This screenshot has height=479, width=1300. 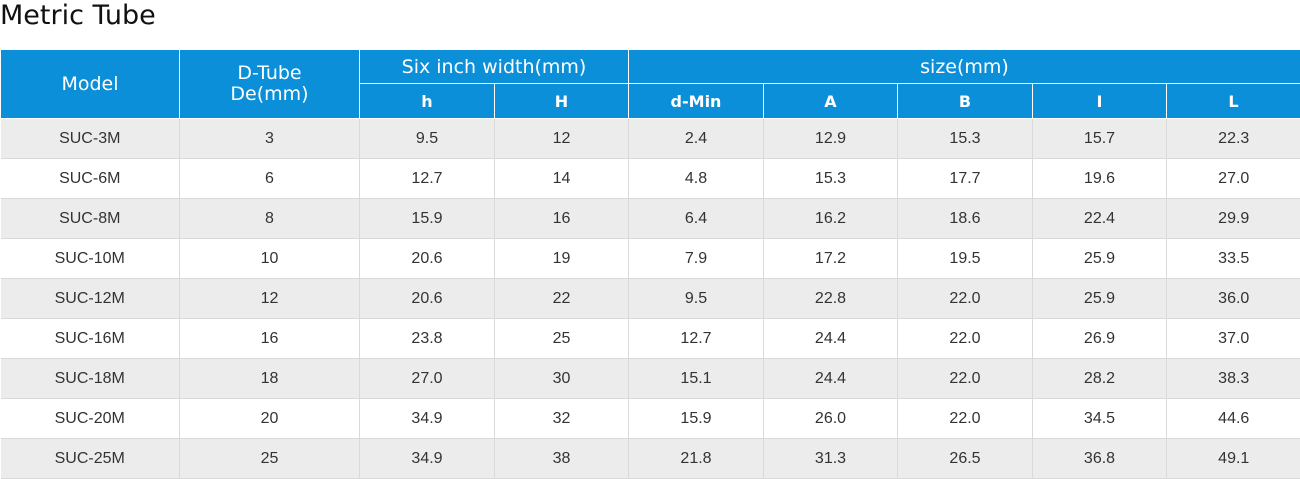 What do you see at coordinates (965, 459) in the screenshot?
I see `cell-B: 26.5` at bounding box center [965, 459].